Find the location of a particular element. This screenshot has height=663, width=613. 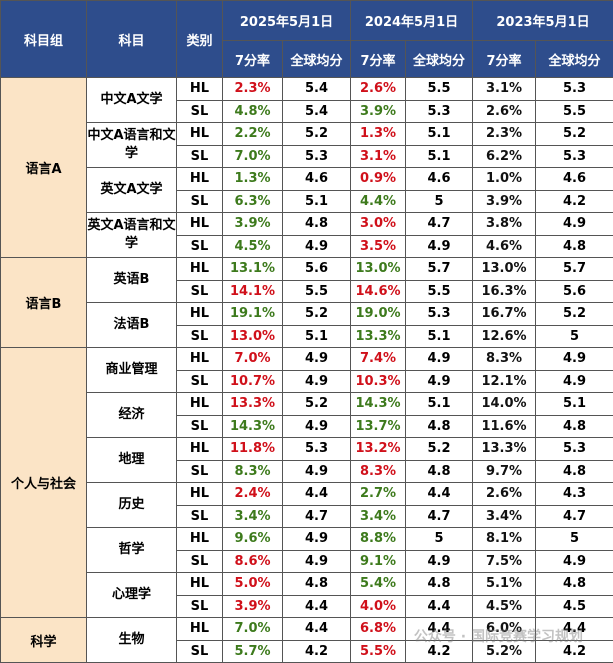

group-cell: 语言A is located at coordinates (44, 168).